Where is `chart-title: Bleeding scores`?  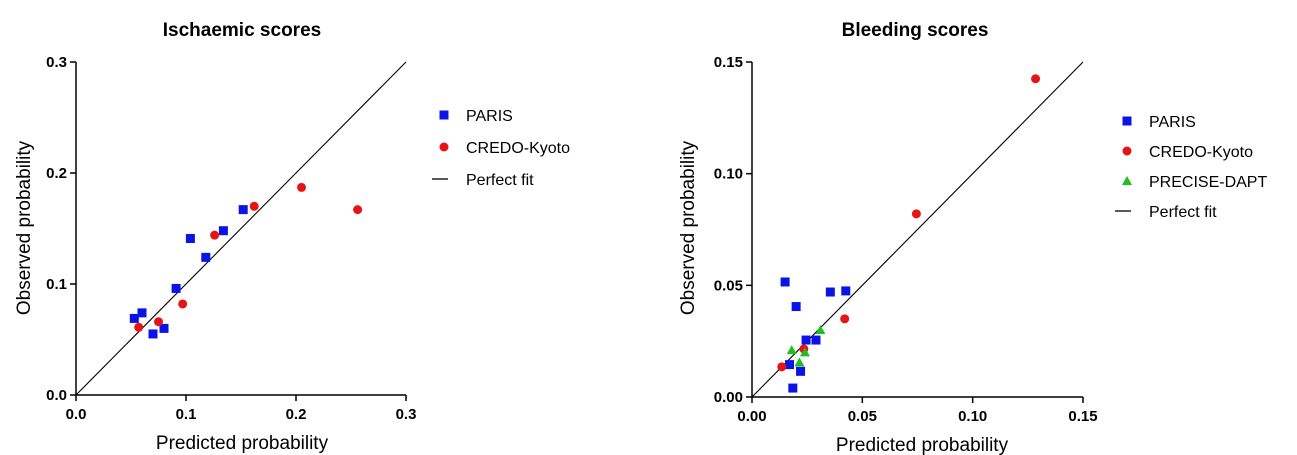 chart-title: Bleeding scores is located at coordinates (915, 30).